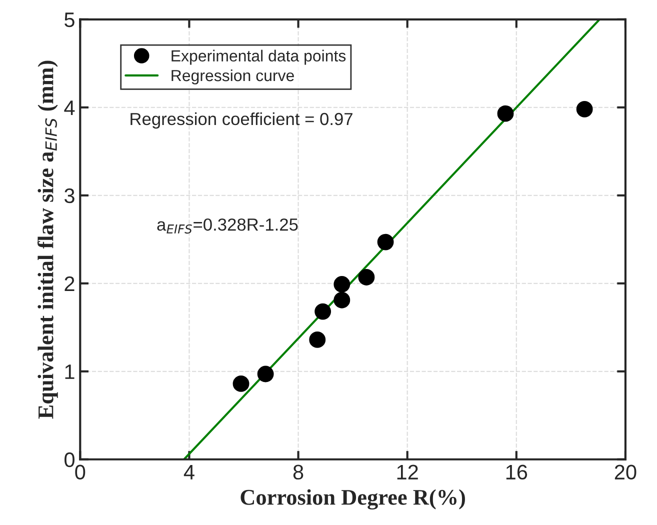 This screenshot has width=657, height=525. I want to click on x-tick-label: 20, so click(625, 472).